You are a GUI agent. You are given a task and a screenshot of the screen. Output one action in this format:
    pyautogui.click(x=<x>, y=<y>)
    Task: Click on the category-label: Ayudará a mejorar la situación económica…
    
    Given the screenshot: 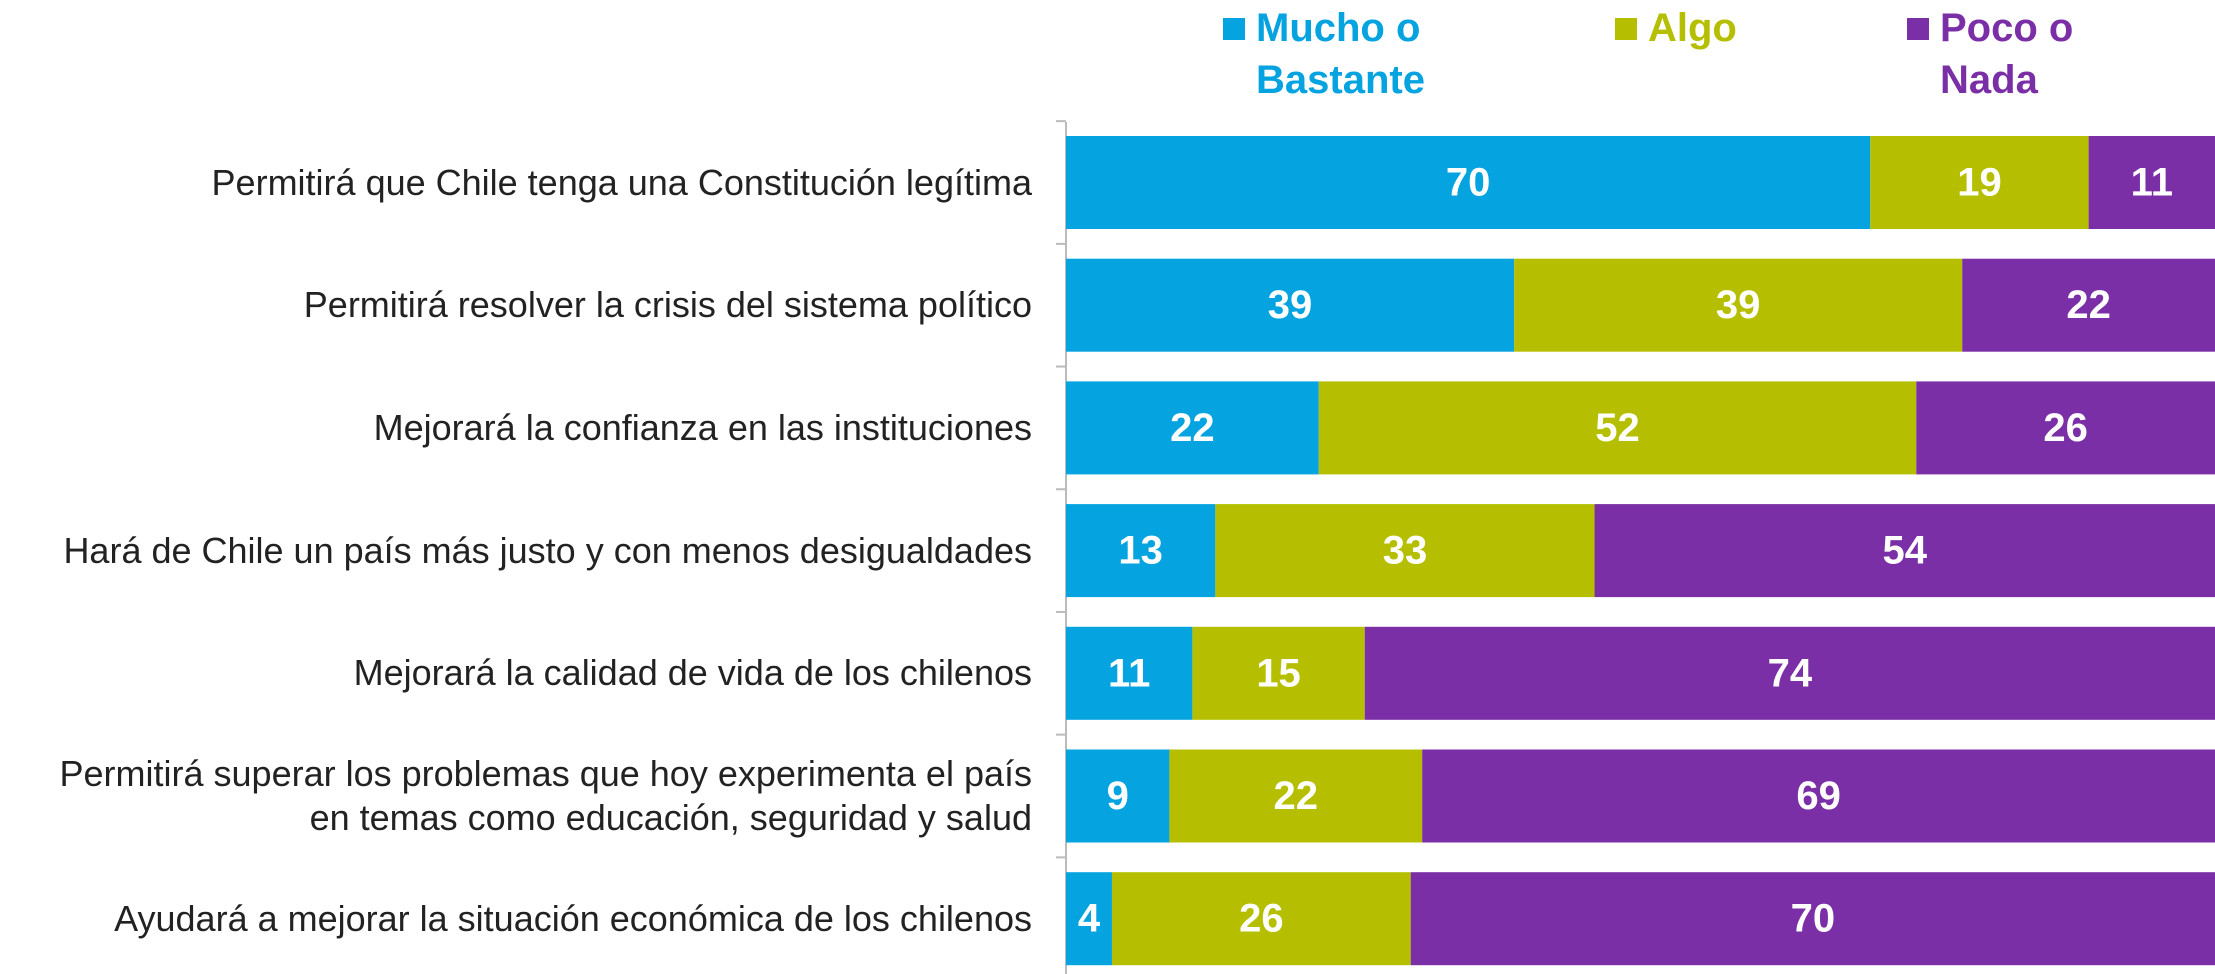 What is the action you would take?
    pyautogui.click(x=573, y=918)
    